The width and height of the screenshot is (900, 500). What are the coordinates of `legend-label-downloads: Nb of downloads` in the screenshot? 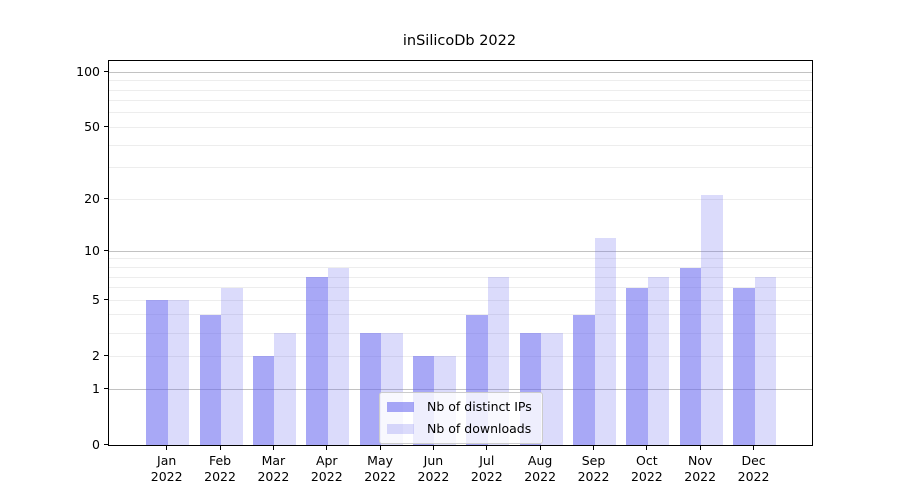 It's located at (479, 428).